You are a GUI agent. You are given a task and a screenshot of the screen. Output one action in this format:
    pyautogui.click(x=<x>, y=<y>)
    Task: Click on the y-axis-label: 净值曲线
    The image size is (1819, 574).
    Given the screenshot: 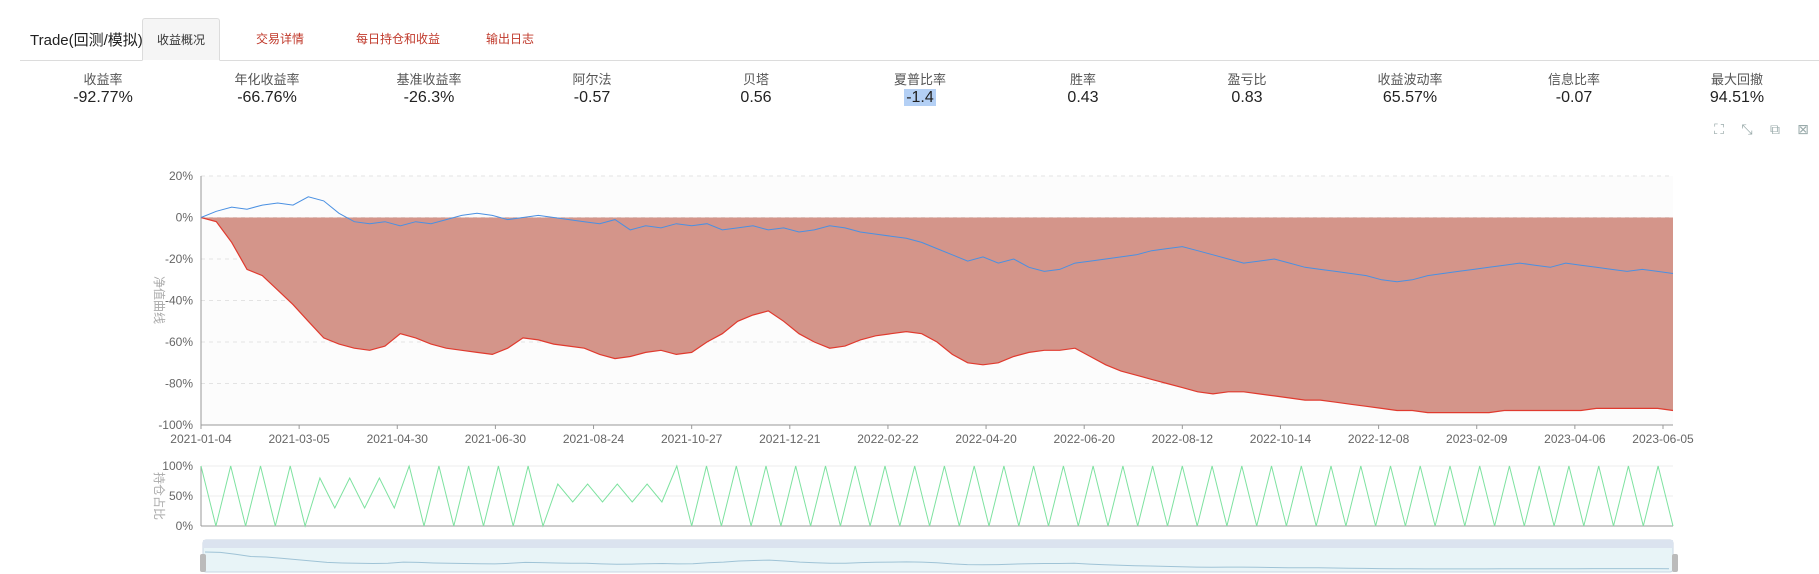 What is the action you would take?
    pyautogui.click(x=159, y=300)
    